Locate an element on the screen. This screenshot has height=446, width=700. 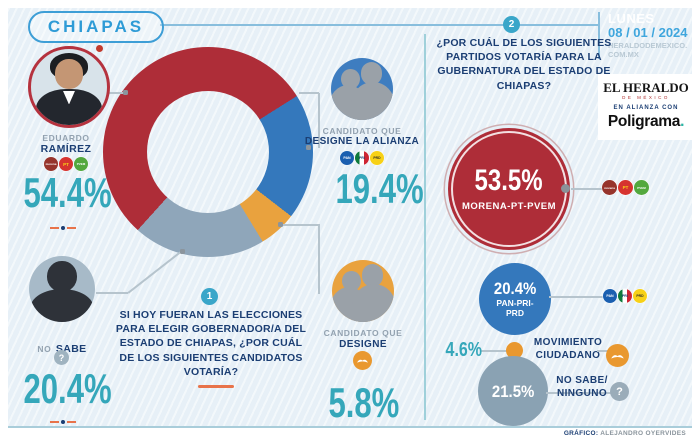
morena-result-value: 53.5% is located at coordinates (509, 180).